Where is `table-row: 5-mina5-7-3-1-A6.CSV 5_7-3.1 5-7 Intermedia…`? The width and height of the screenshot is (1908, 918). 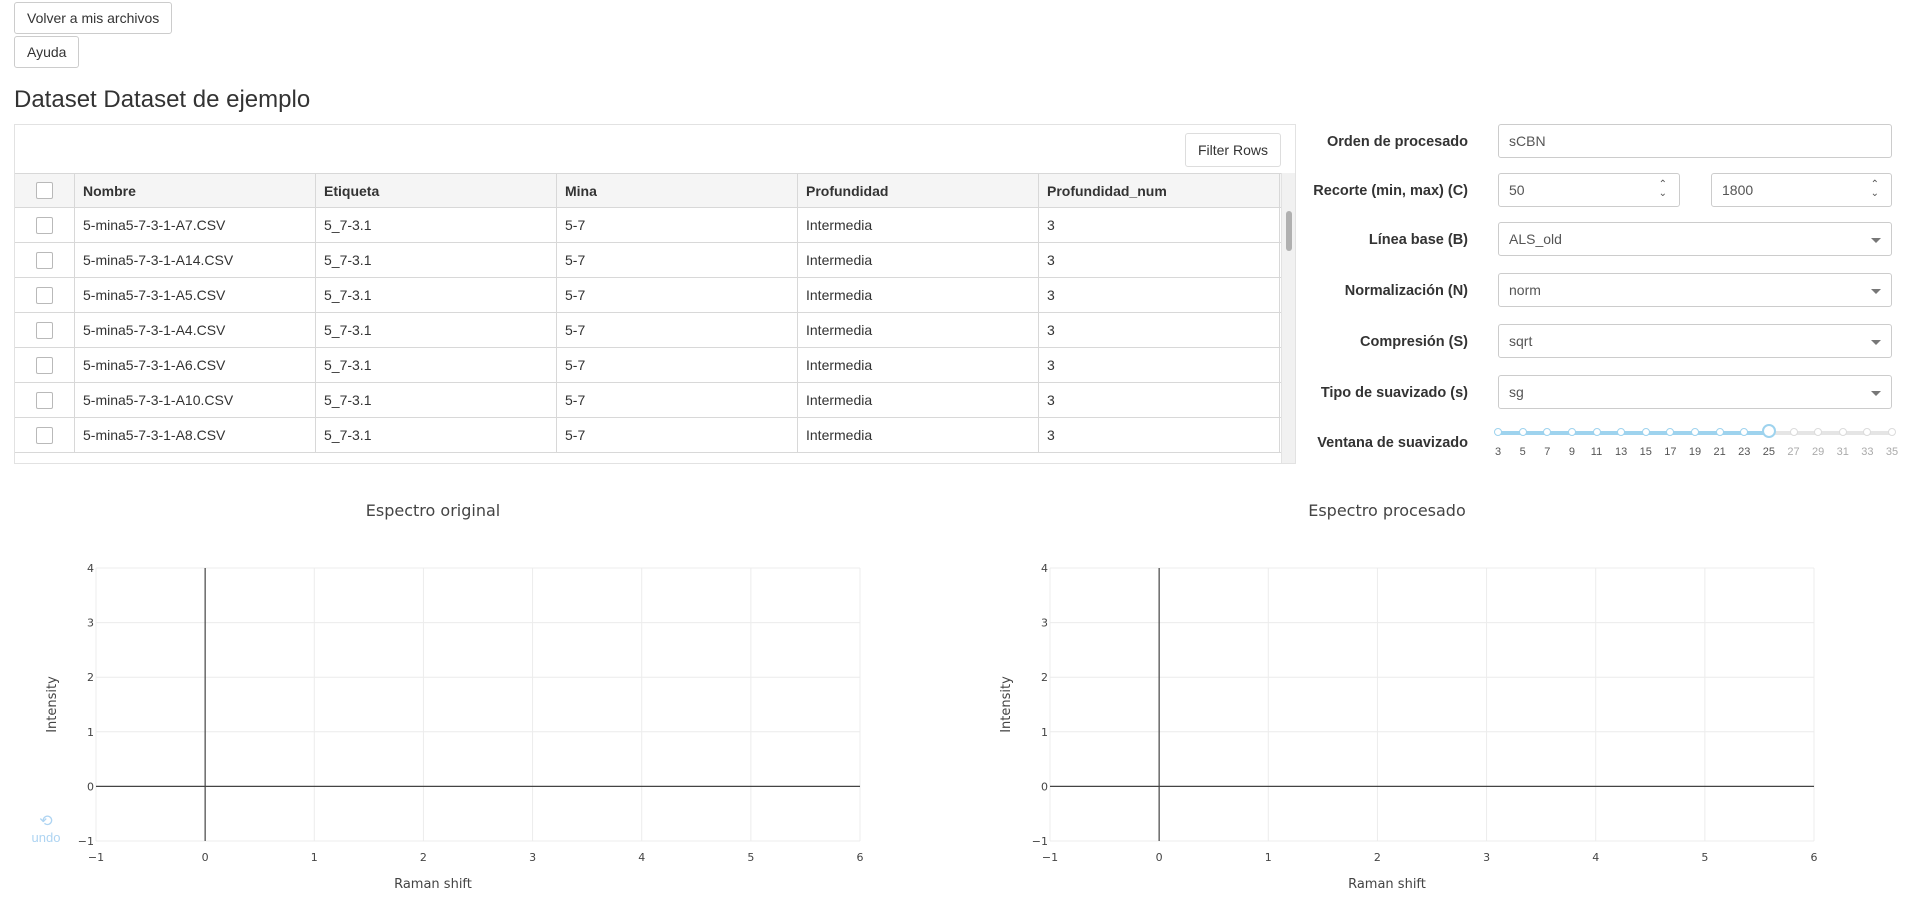 table-row: 5-mina5-7-3-1-A6.CSV 5_7-3.1 5-7 Intermedia… is located at coordinates (648, 365).